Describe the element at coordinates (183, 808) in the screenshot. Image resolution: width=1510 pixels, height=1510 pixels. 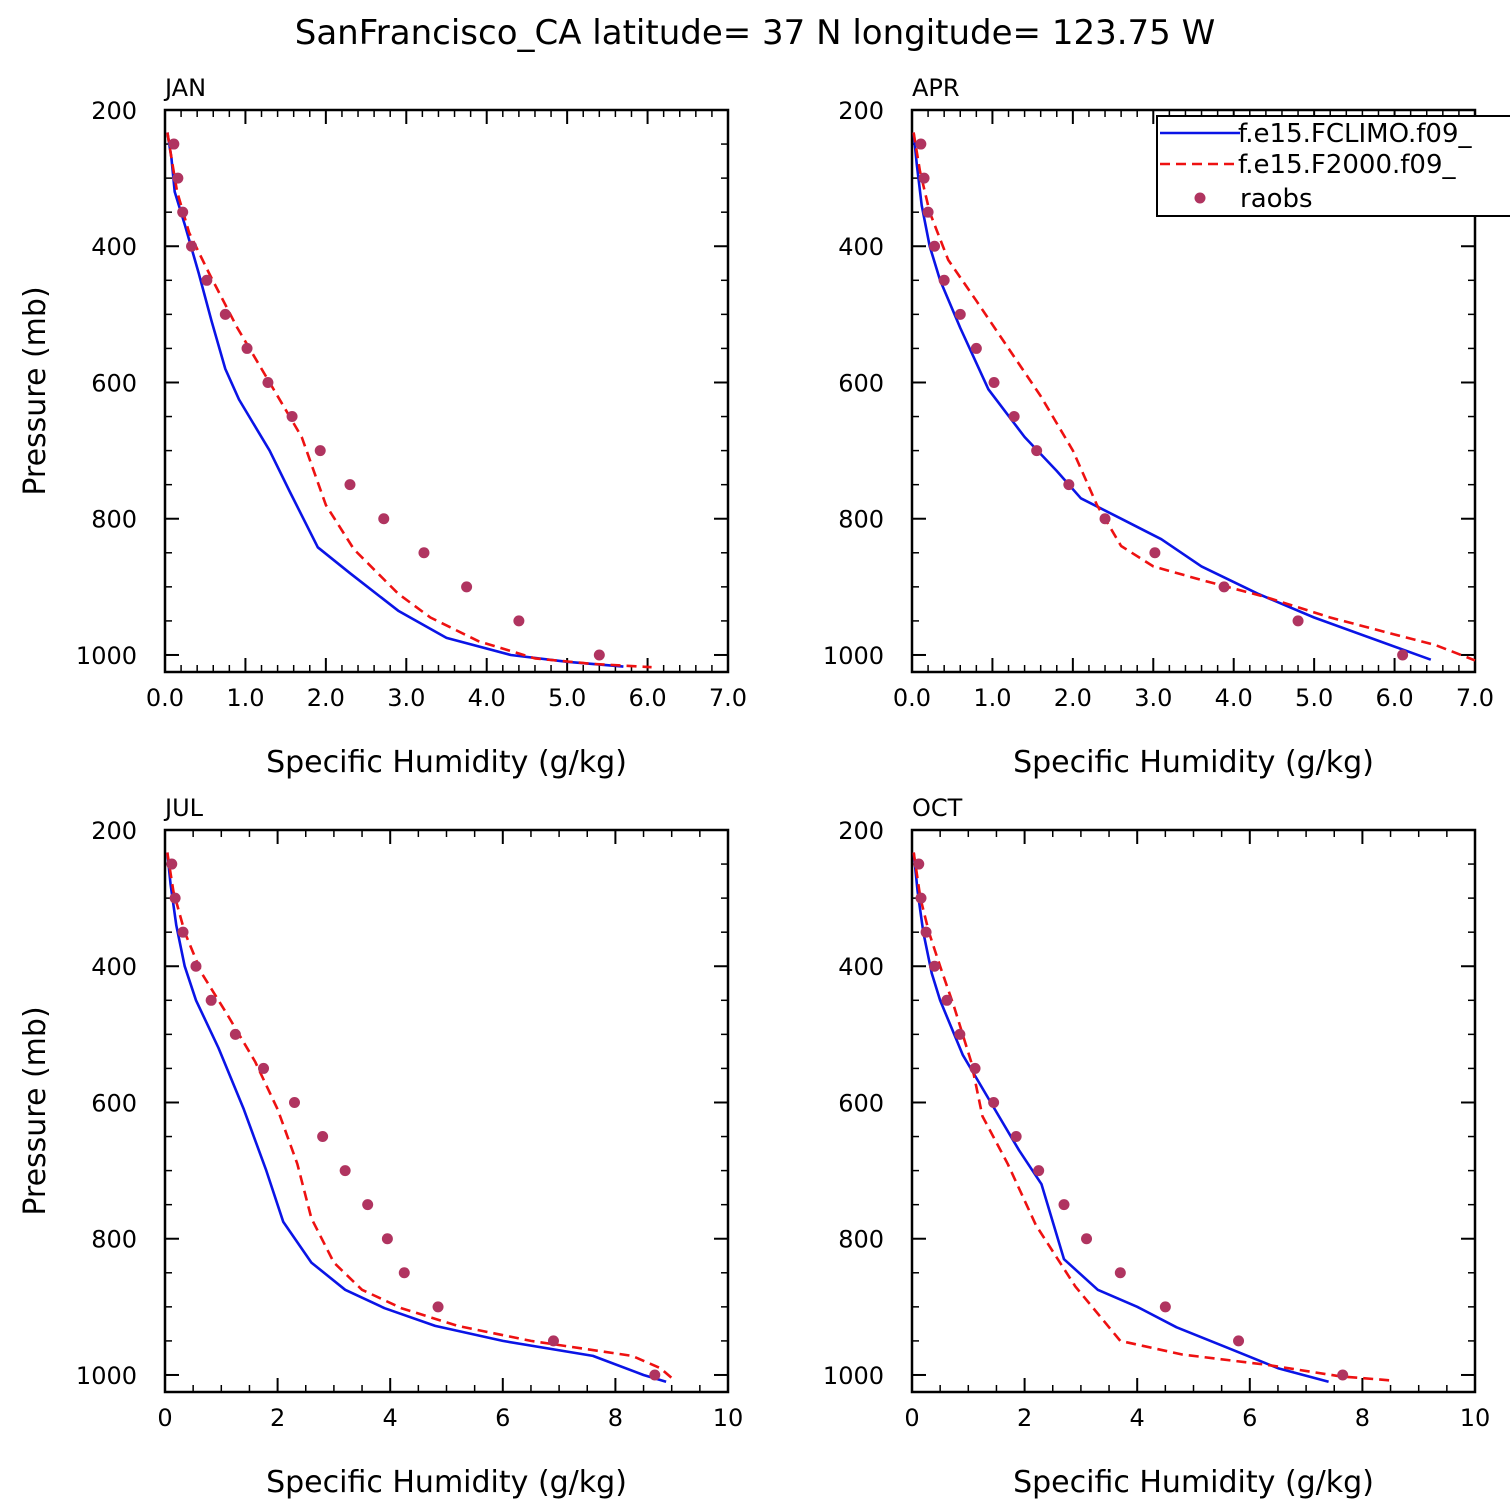
I see `panel-label: JUL` at that location.